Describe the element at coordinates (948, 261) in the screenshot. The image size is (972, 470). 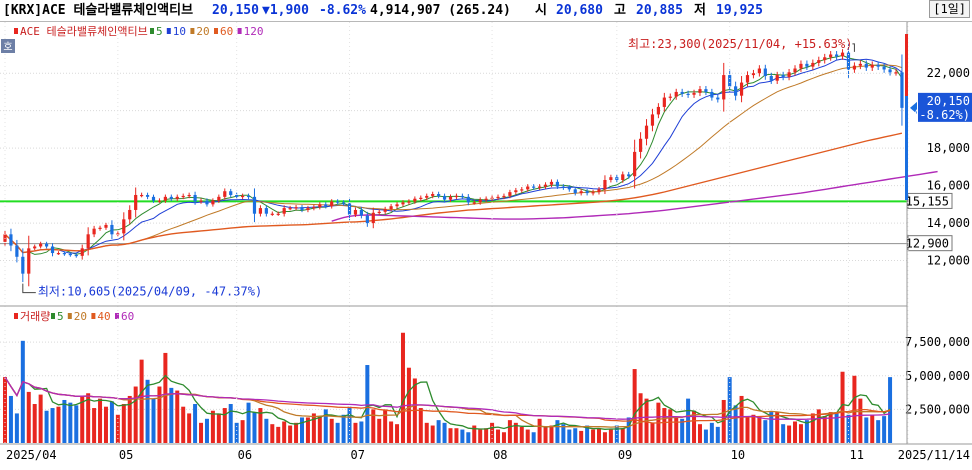
I see `price-tick-label: 12,000` at that location.